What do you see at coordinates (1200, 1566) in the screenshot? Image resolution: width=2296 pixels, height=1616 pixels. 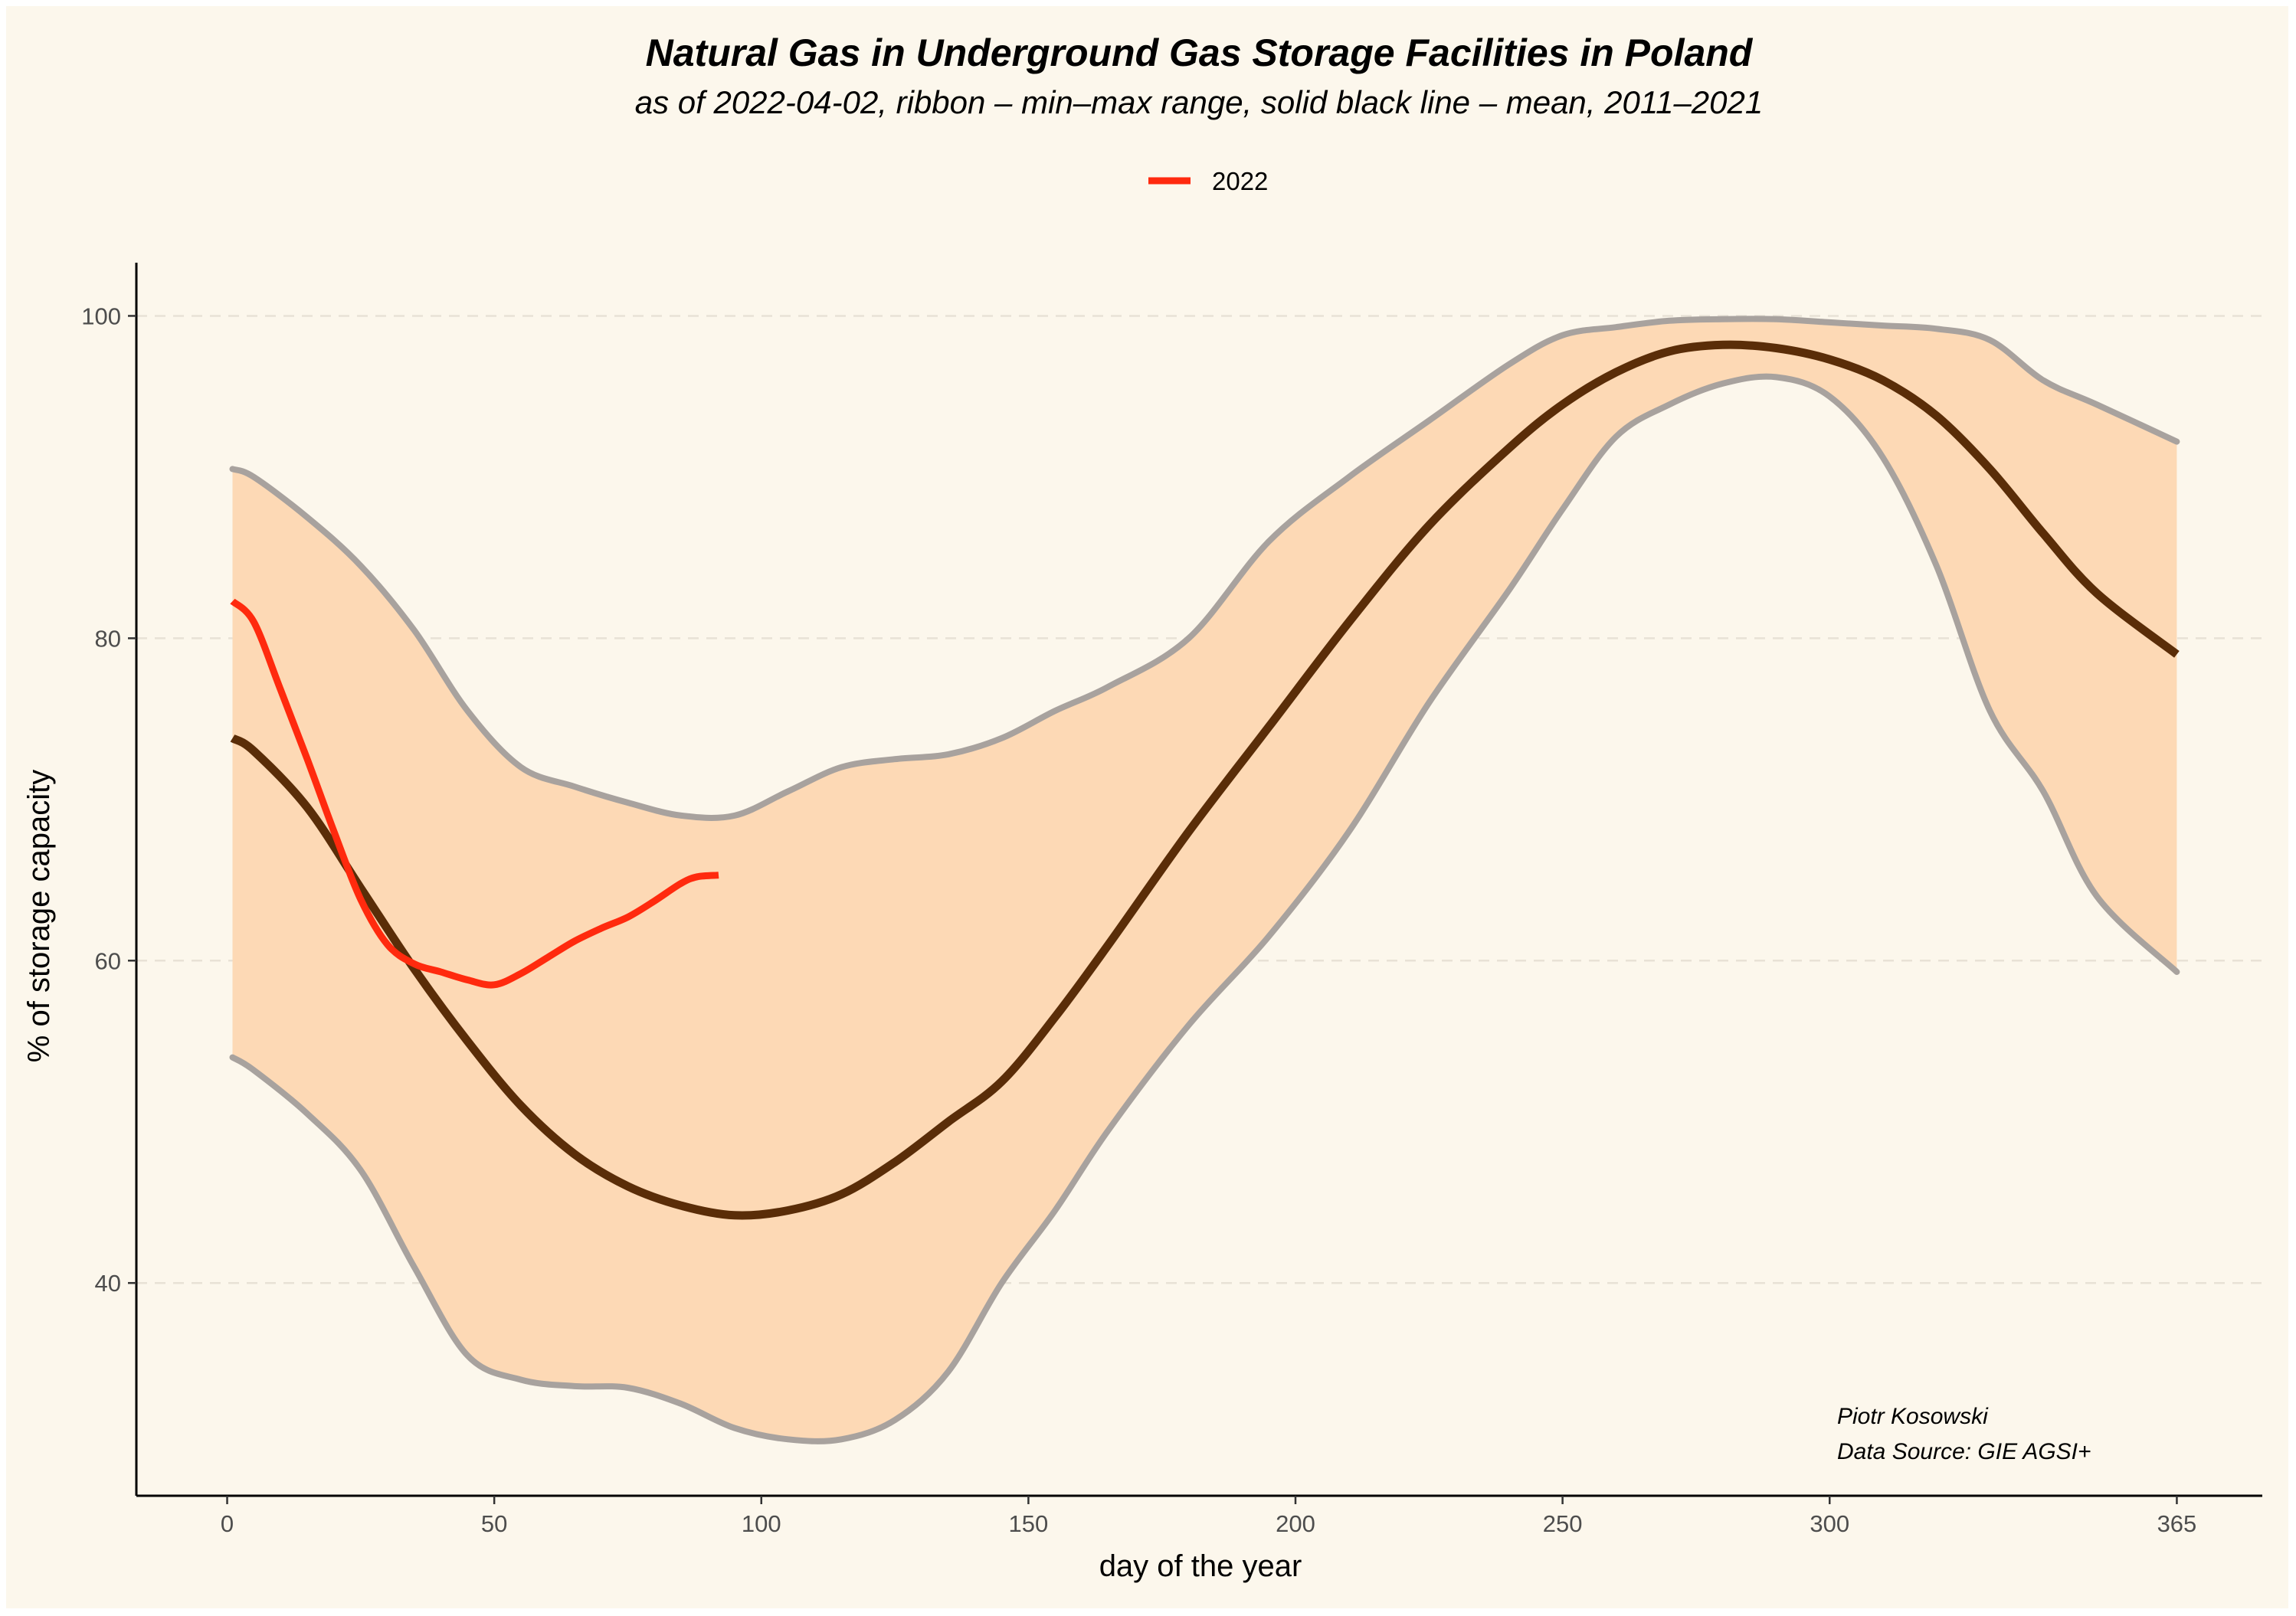 I see `x-axis-title: day of the year` at bounding box center [1200, 1566].